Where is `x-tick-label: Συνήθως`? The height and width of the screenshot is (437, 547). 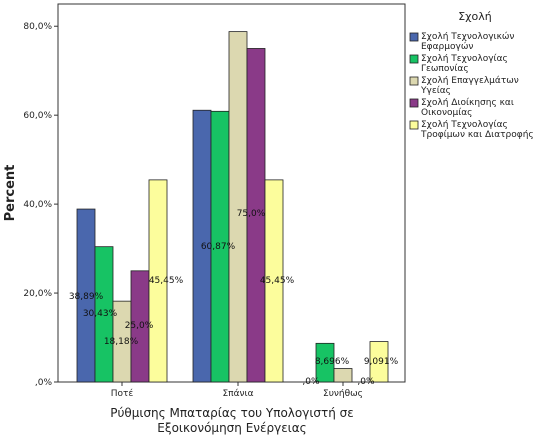
x-tick-label: Συνήθως is located at coordinates (343, 394).